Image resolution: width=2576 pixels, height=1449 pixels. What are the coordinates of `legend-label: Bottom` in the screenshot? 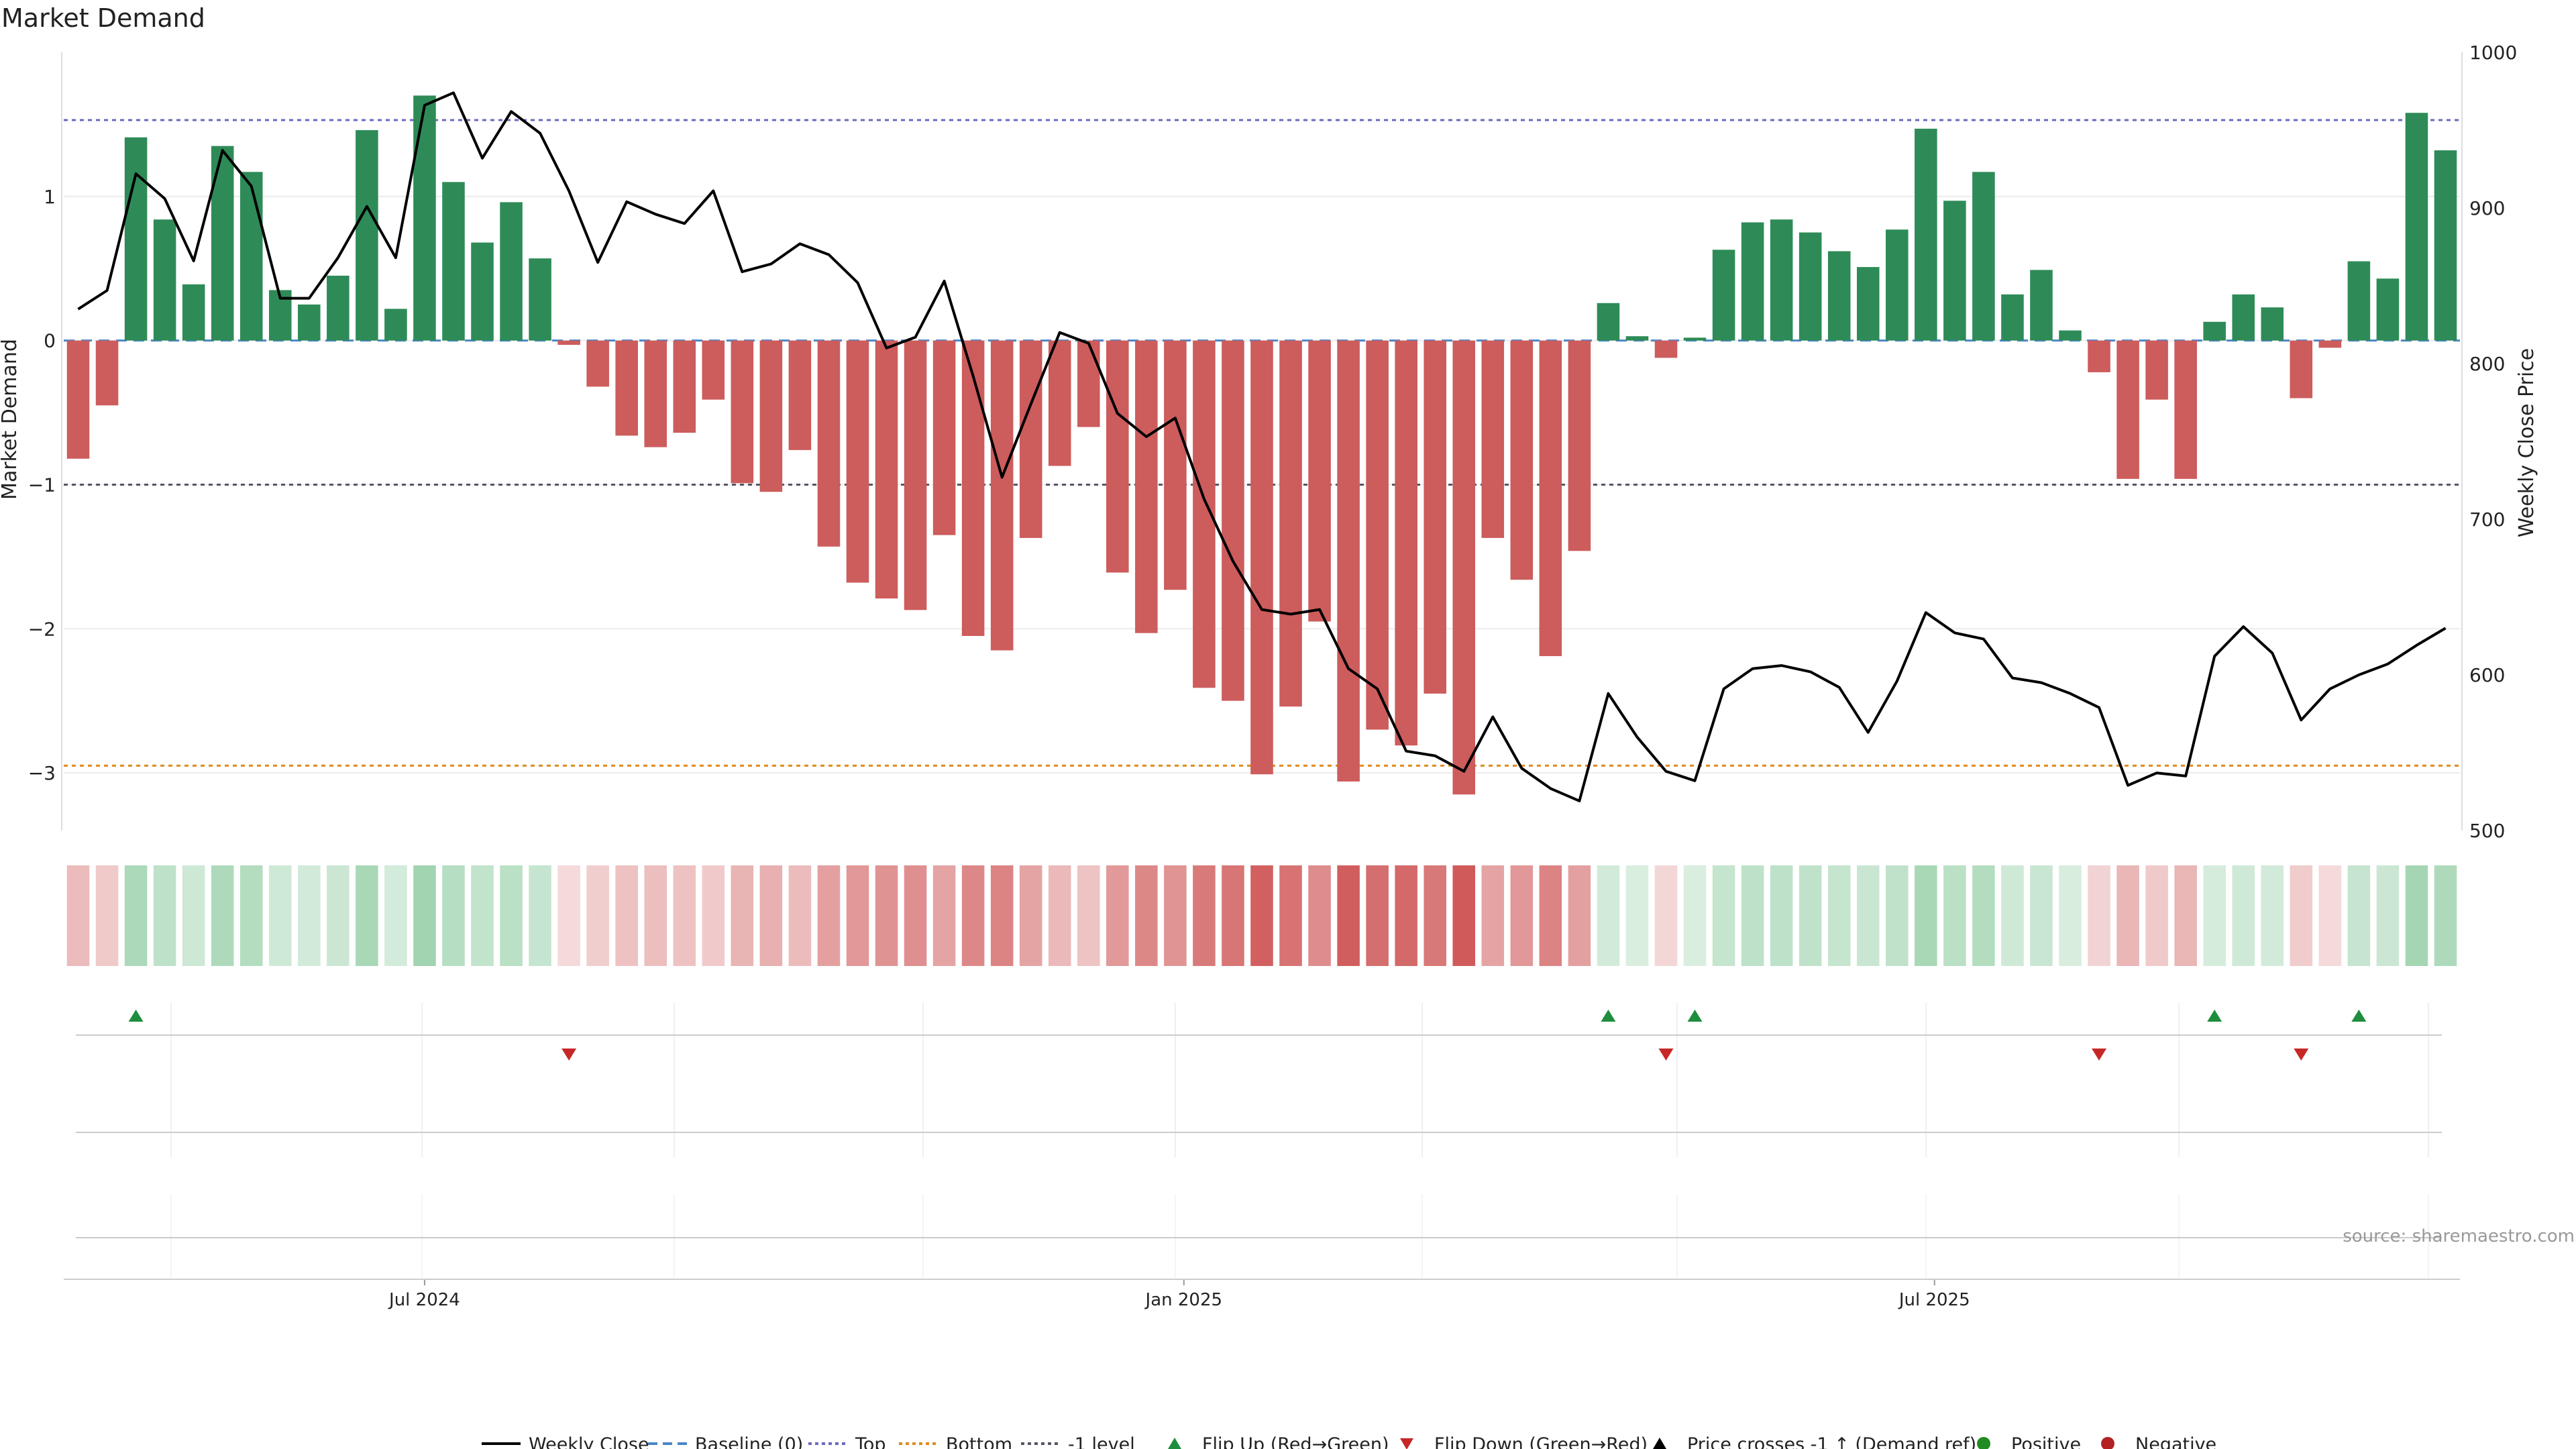 It's located at (979, 1441).